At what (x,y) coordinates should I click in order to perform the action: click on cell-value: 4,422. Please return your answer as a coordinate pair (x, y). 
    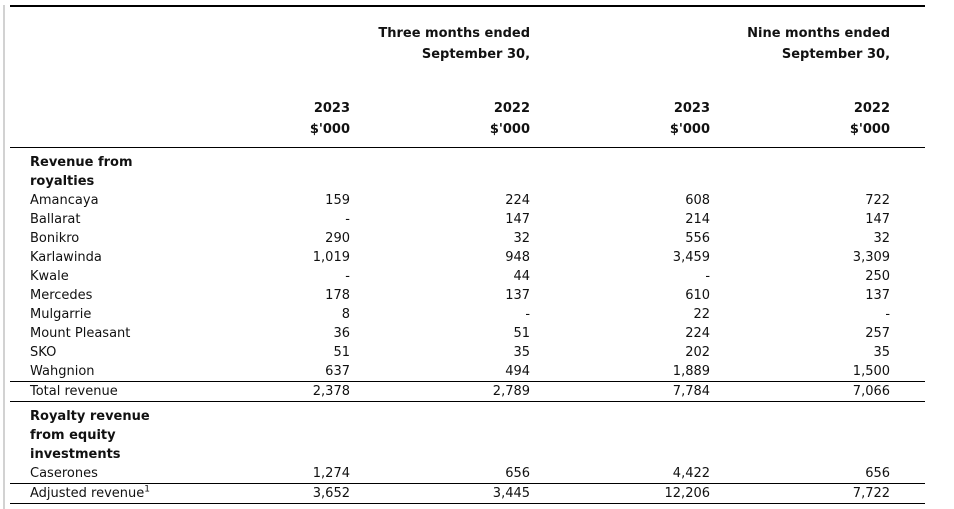
    Looking at the image, I should click on (655, 474).